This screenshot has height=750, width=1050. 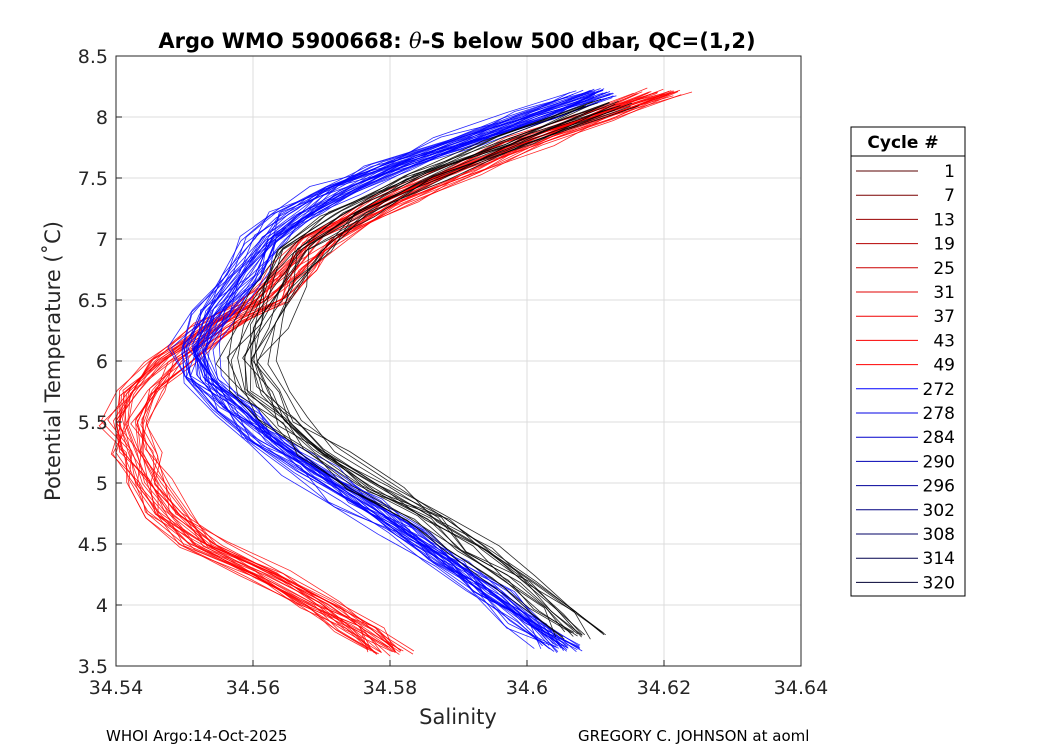 I want to click on legend-entry: 308, so click(x=905, y=535).